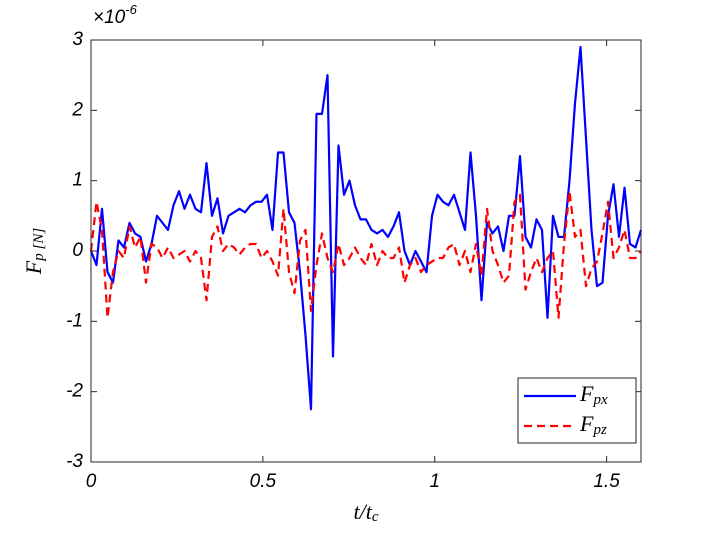 The width and height of the screenshot is (706, 535). What do you see at coordinates (77, 250) in the screenshot?
I see `y-tick-label: 0` at bounding box center [77, 250].